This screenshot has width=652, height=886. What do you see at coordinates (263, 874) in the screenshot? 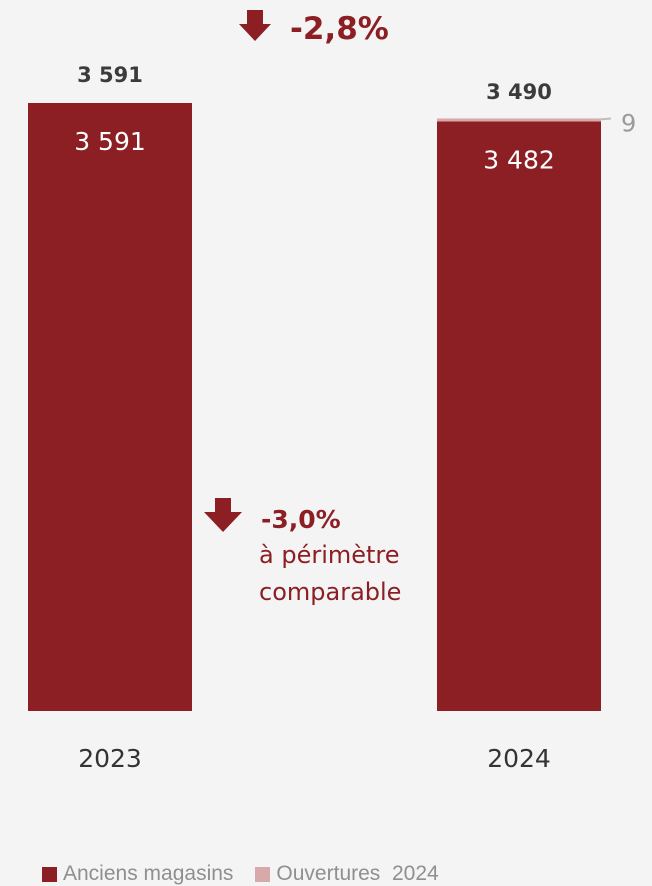
I see `legend-swatch-ouvertures` at bounding box center [263, 874].